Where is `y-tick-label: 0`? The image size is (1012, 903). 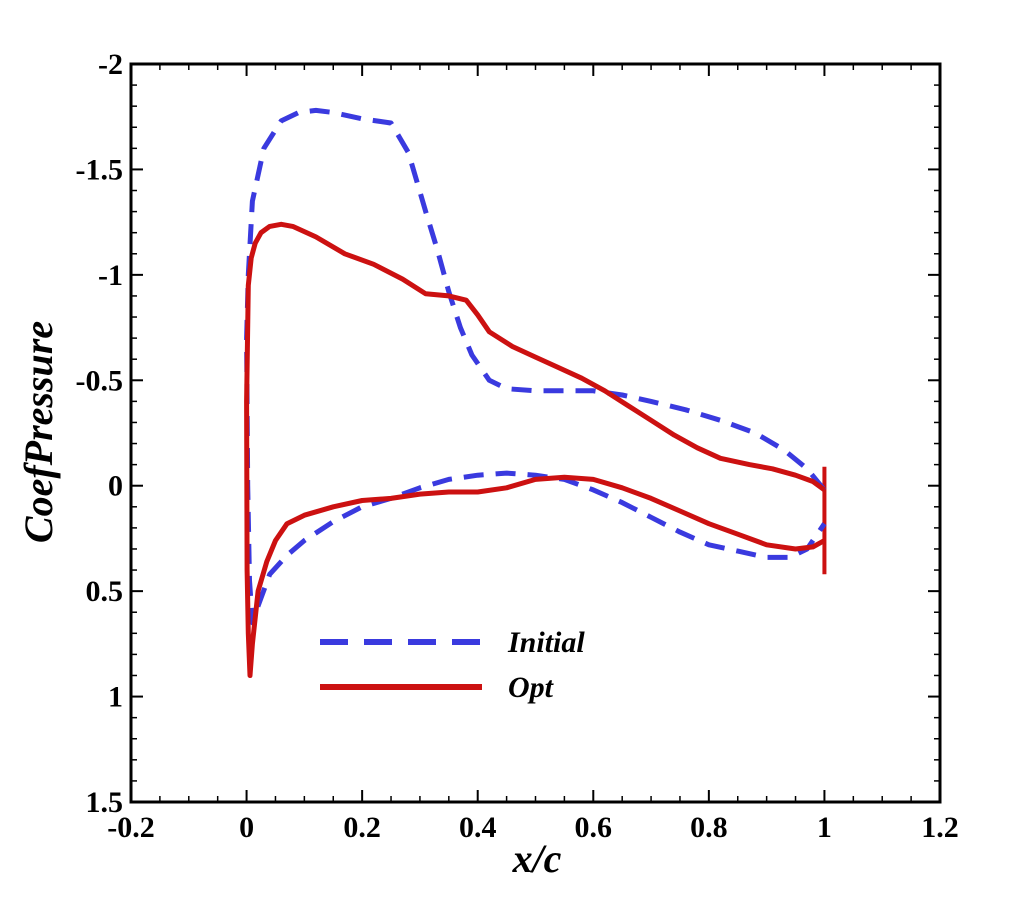 y-tick-label: 0 is located at coordinates (115, 486).